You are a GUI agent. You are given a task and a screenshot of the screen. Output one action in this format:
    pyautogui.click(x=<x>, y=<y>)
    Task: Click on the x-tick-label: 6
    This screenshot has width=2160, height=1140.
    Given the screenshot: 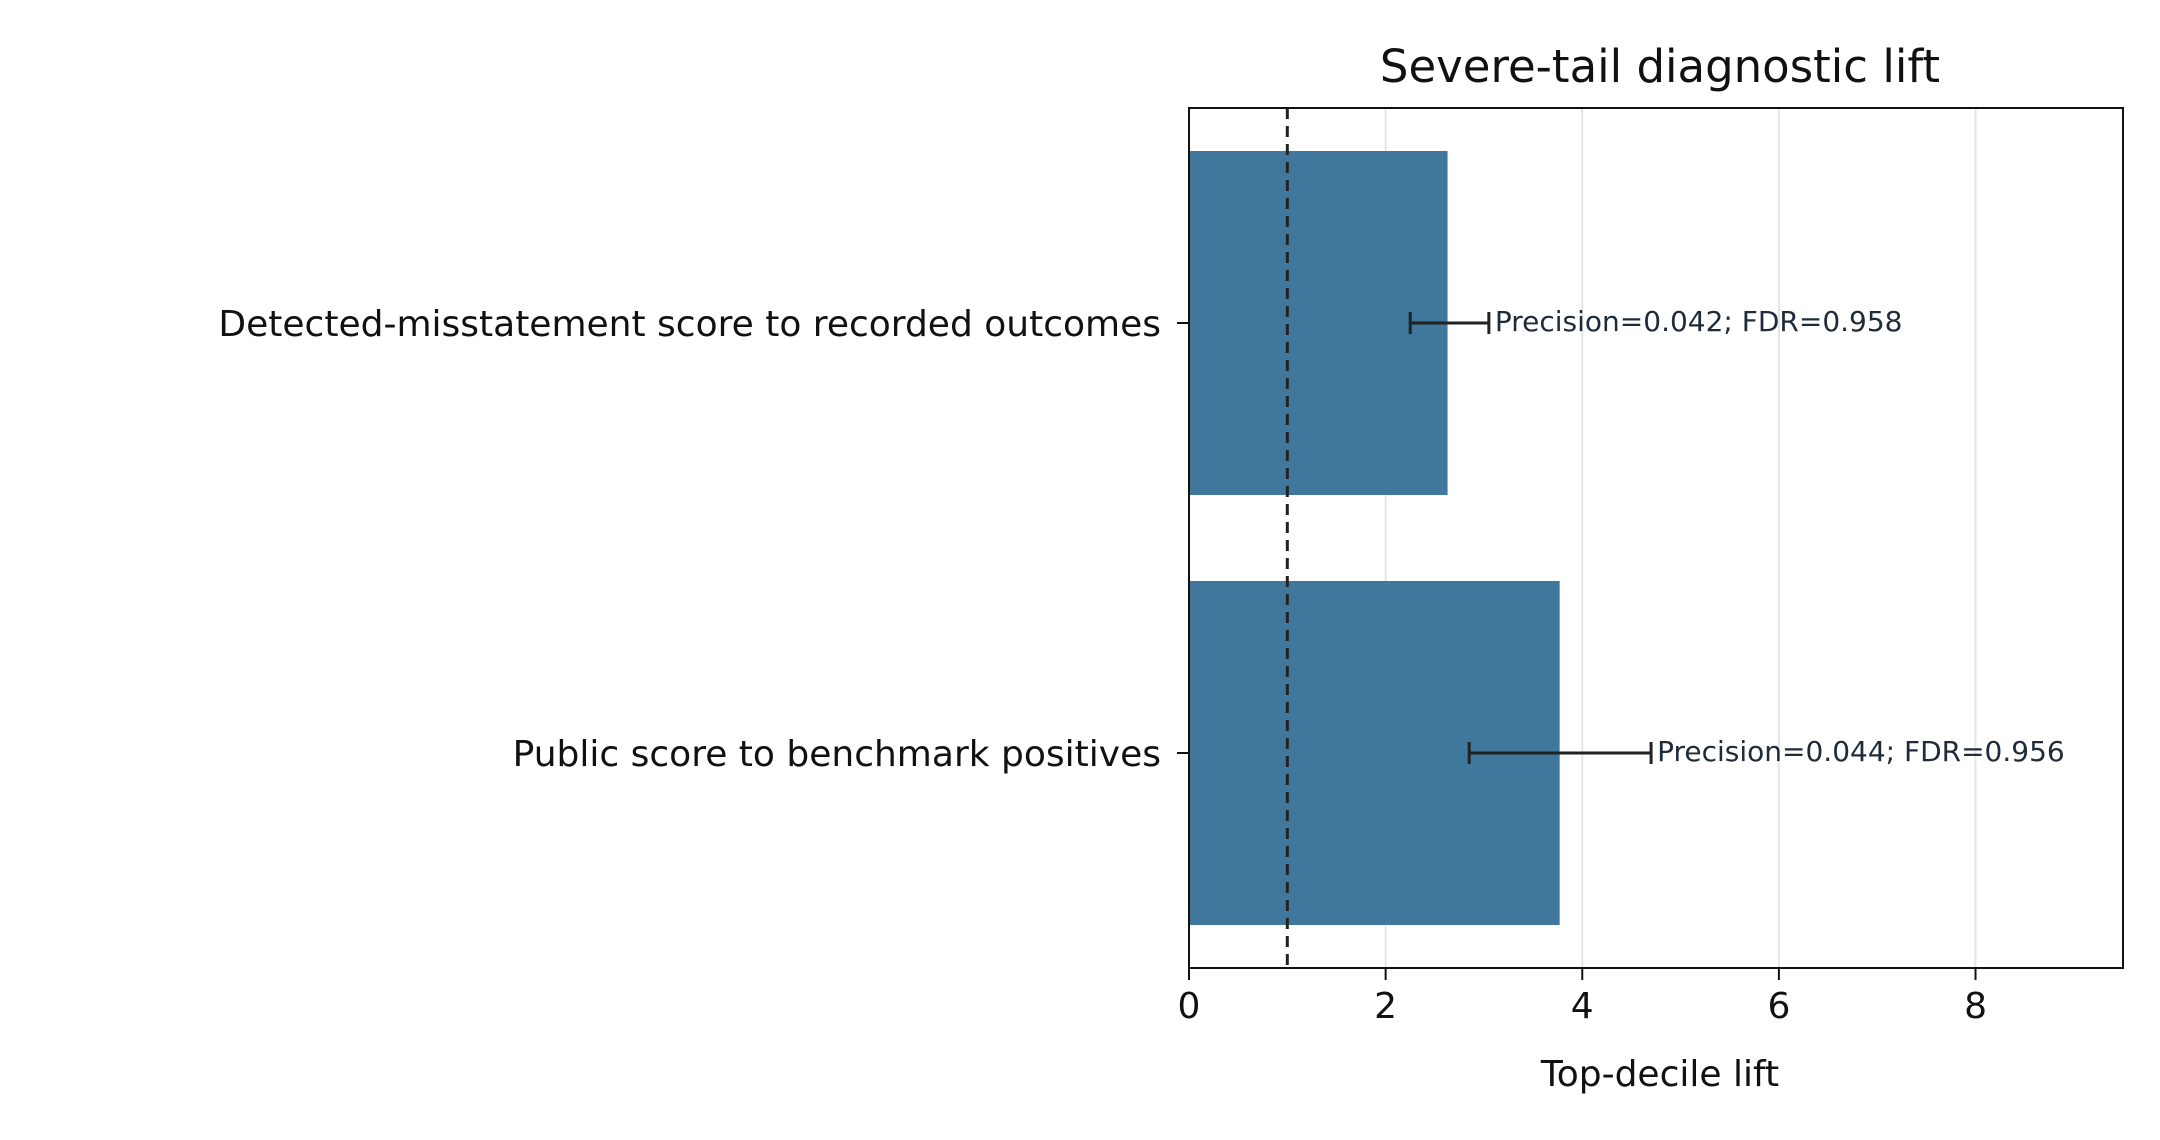 What is the action you would take?
    pyautogui.click(x=1778, y=1006)
    